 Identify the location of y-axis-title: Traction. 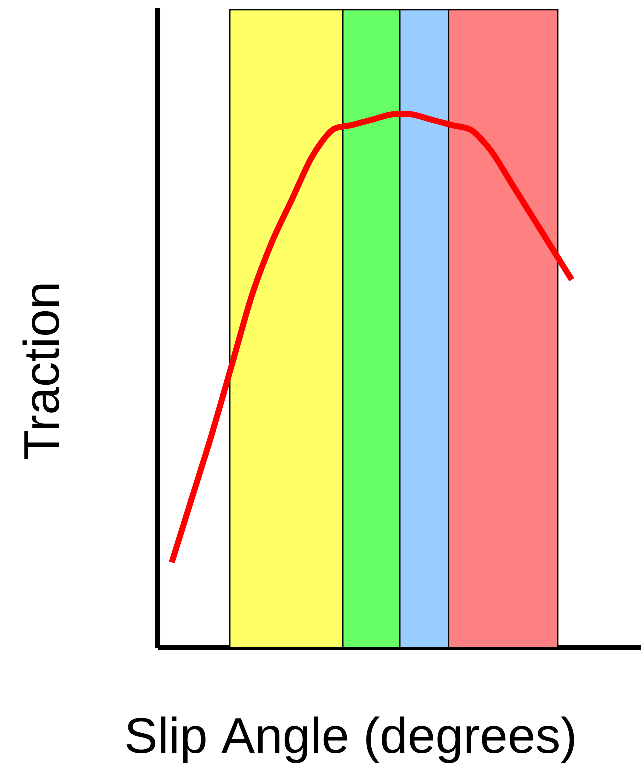
(41, 372).